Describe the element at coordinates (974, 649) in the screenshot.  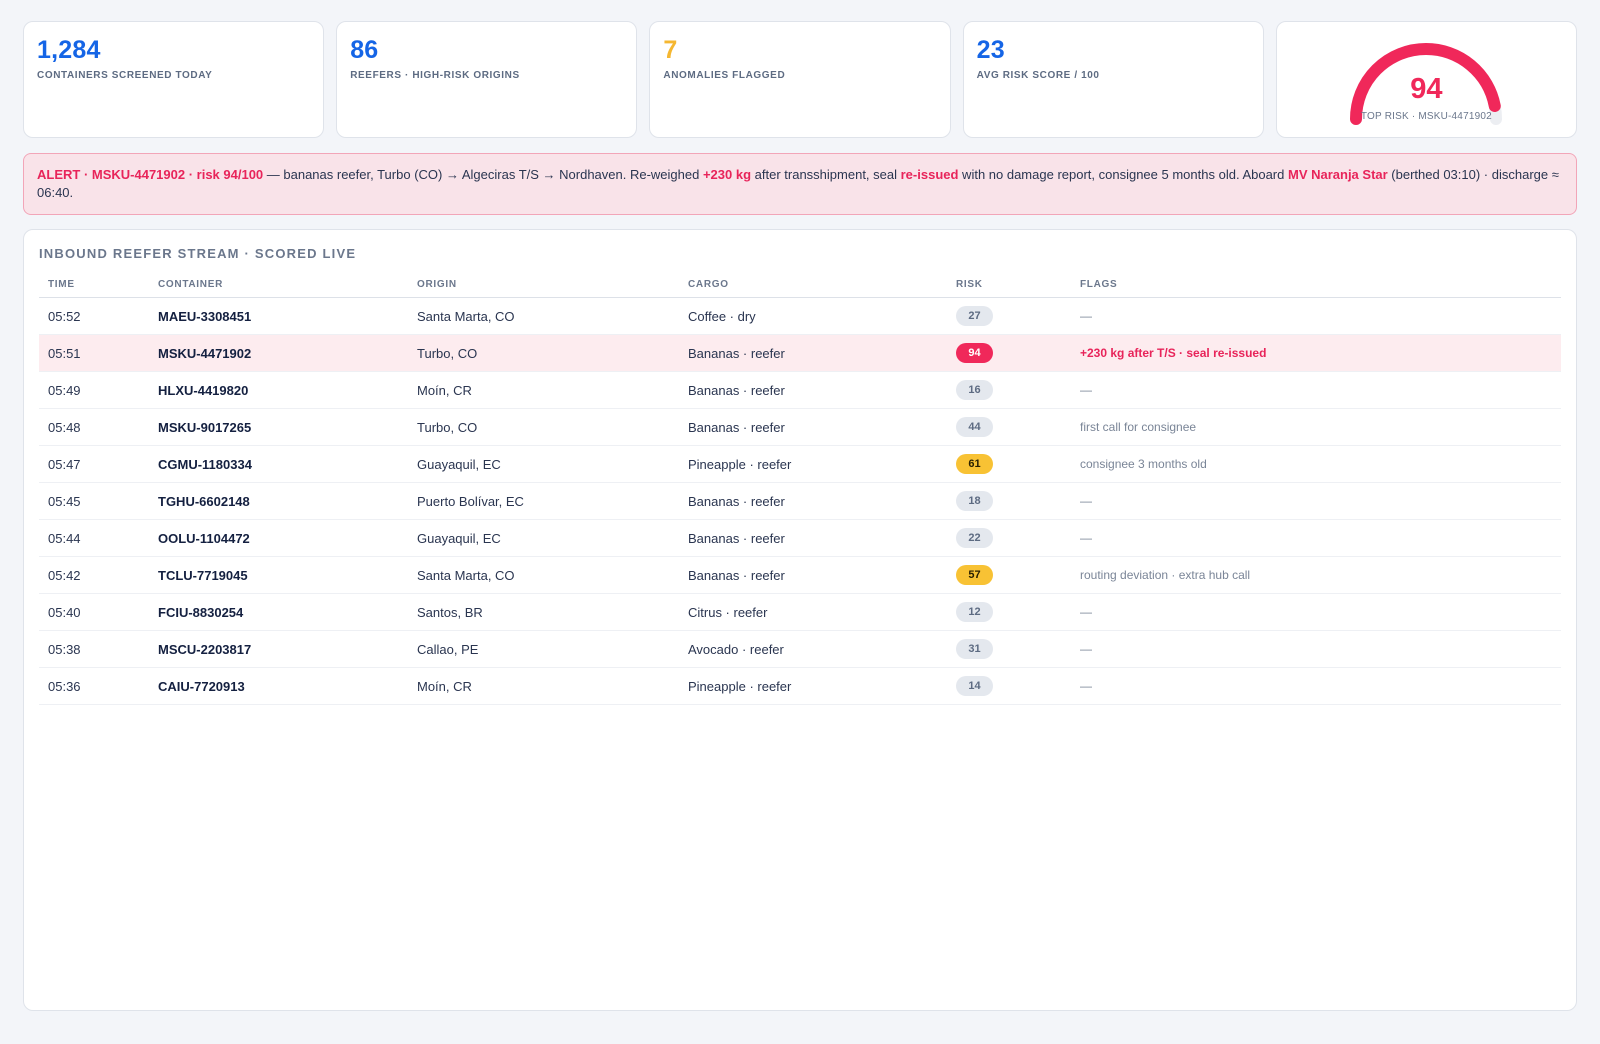
I see `risk-badge: 31` at that location.